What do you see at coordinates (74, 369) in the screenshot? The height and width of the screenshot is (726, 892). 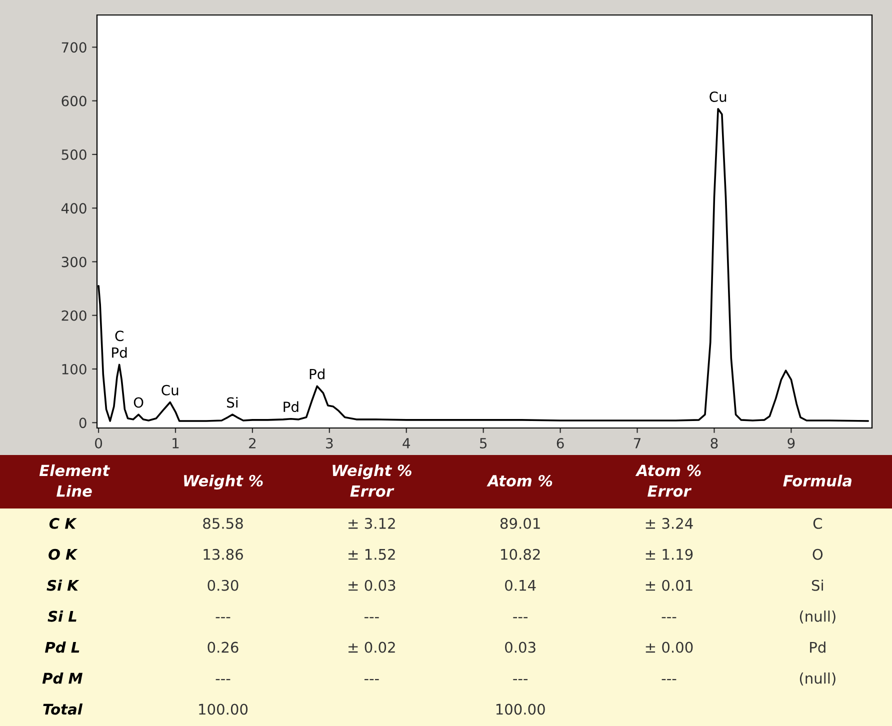 I see `y-tick-label: 100` at bounding box center [74, 369].